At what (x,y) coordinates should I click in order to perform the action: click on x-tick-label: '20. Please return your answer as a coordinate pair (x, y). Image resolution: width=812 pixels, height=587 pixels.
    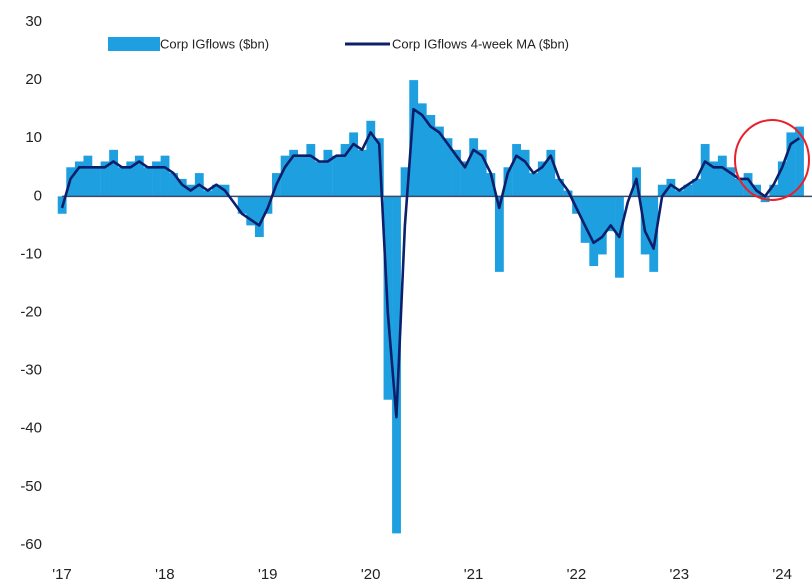
    Looking at the image, I should click on (371, 574).